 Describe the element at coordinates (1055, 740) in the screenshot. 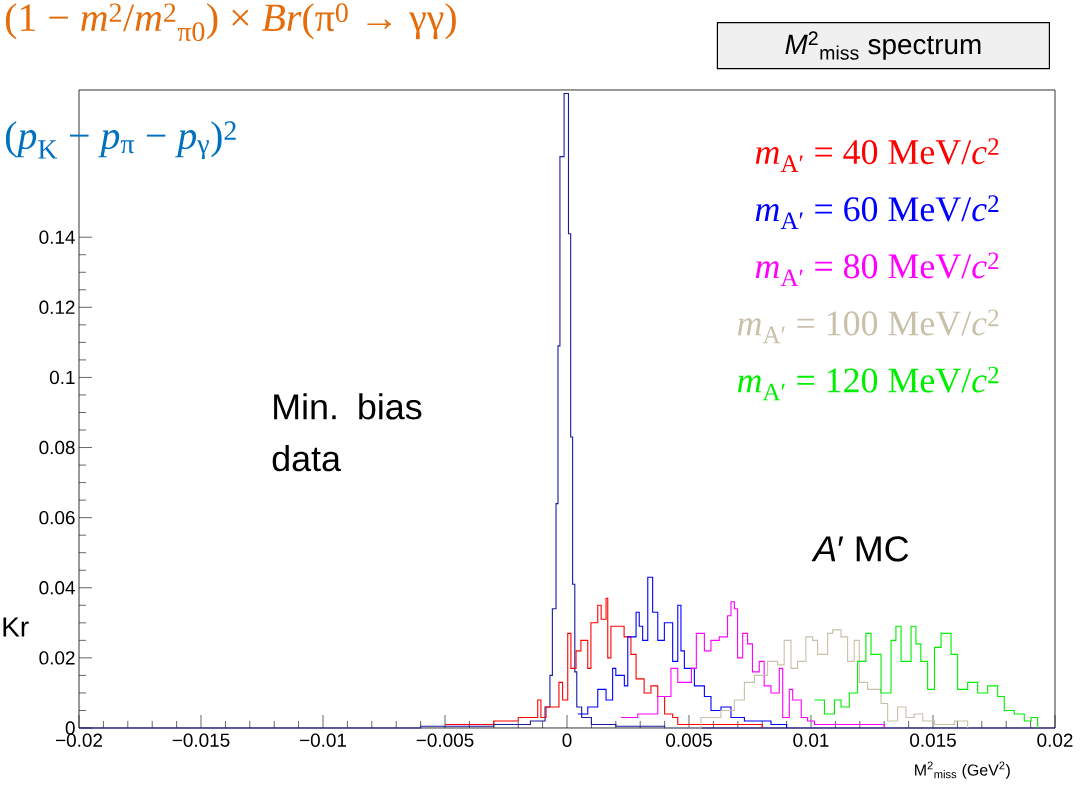

I see `x-tick-label: 0.02` at that location.